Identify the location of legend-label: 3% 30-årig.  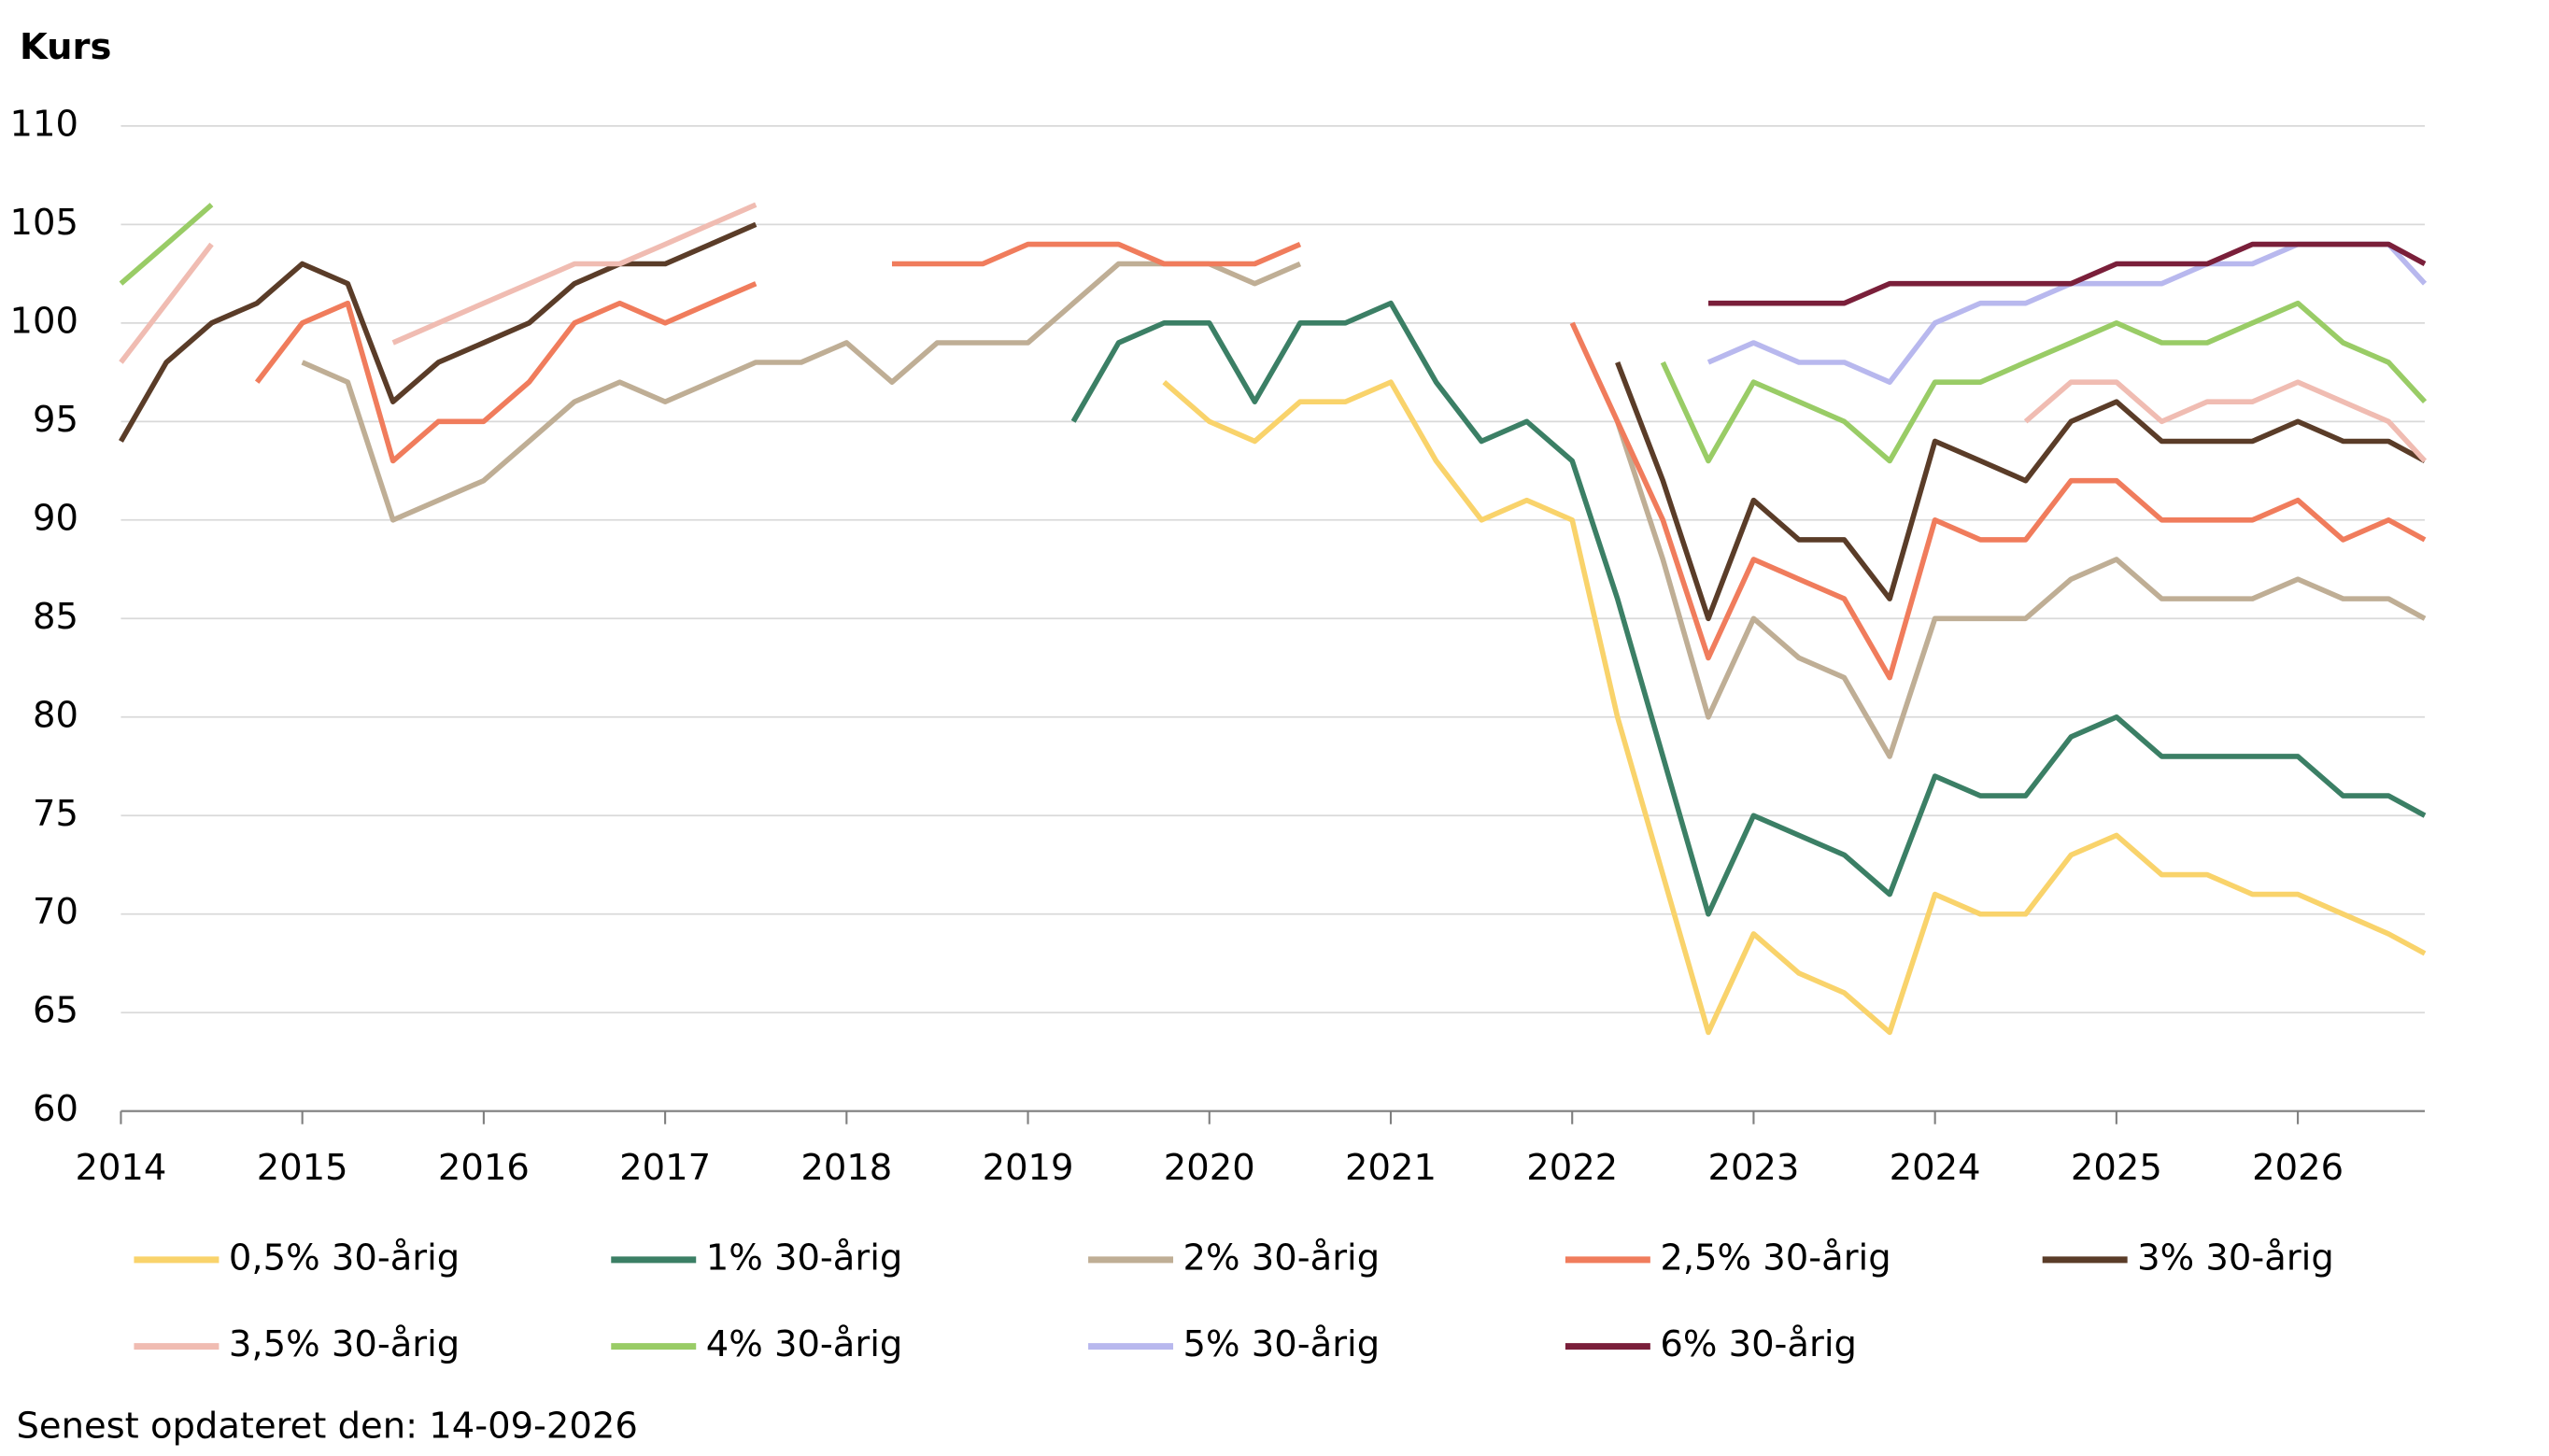
(2235, 1258).